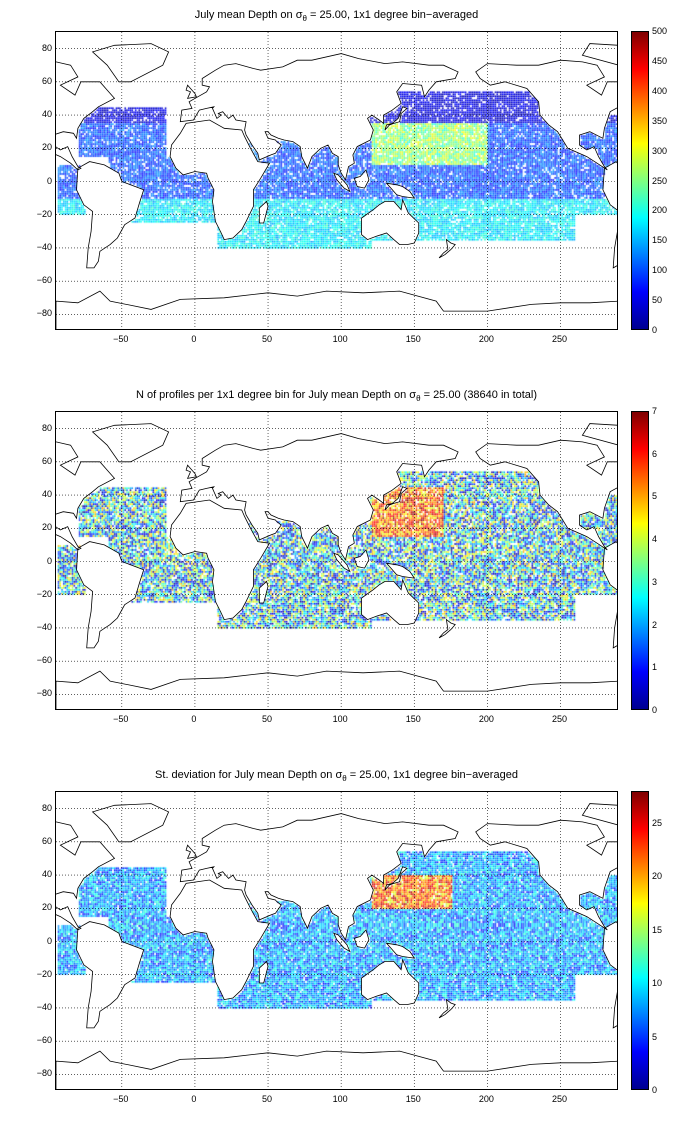  What do you see at coordinates (657, 876) in the screenshot?
I see `colorbar-tick-label: 20` at bounding box center [657, 876].